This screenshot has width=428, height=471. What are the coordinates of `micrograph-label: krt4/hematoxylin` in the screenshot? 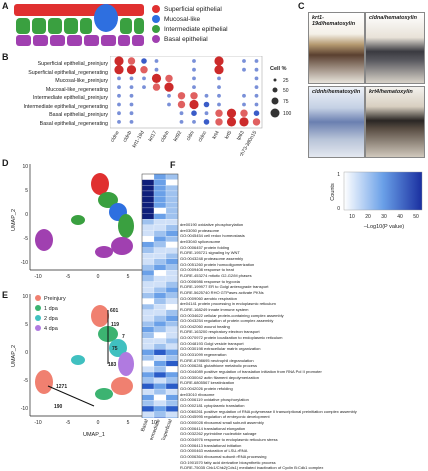 It's located at (391, 92).